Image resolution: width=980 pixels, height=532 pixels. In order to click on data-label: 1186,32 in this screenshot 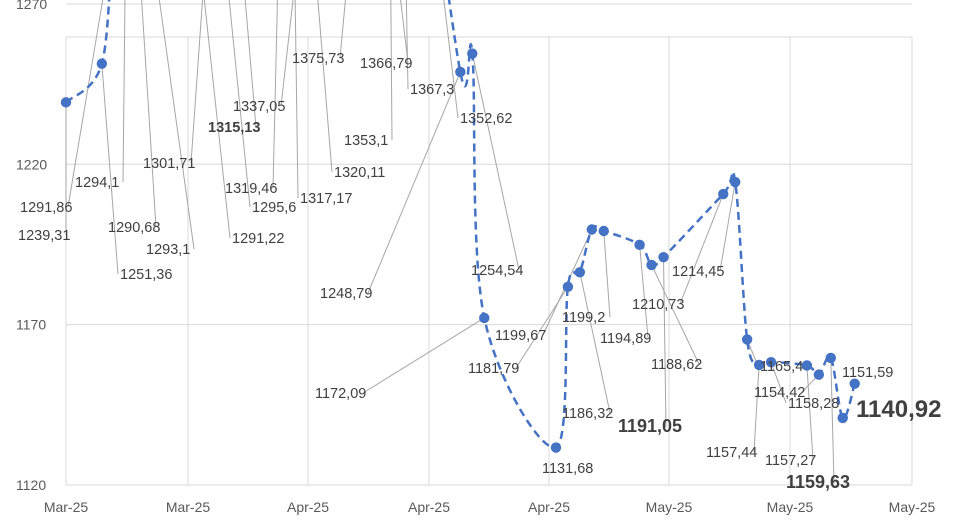, I will do `click(587, 414)`.